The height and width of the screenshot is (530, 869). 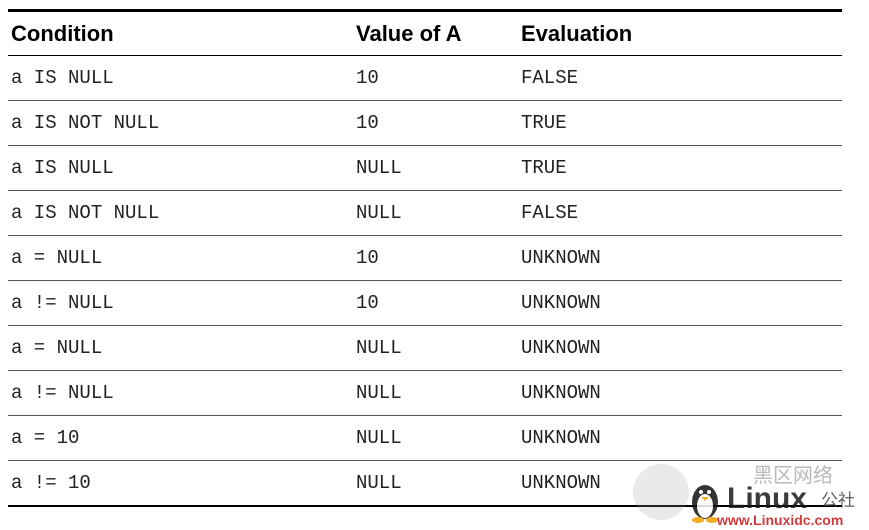 I want to click on table-row: a = NULL 10 UNKNOWN, so click(x=425, y=258).